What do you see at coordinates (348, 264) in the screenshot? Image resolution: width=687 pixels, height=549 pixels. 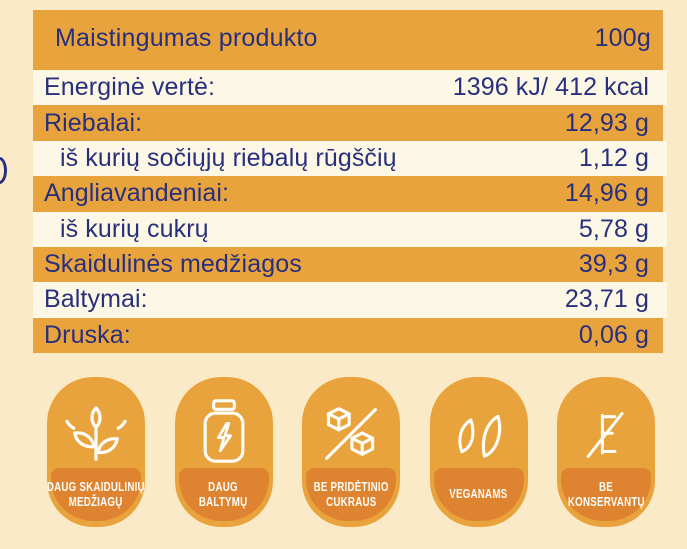 I see `table-row: Skaidulinės medžiagos 39,3 g` at bounding box center [348, 264].